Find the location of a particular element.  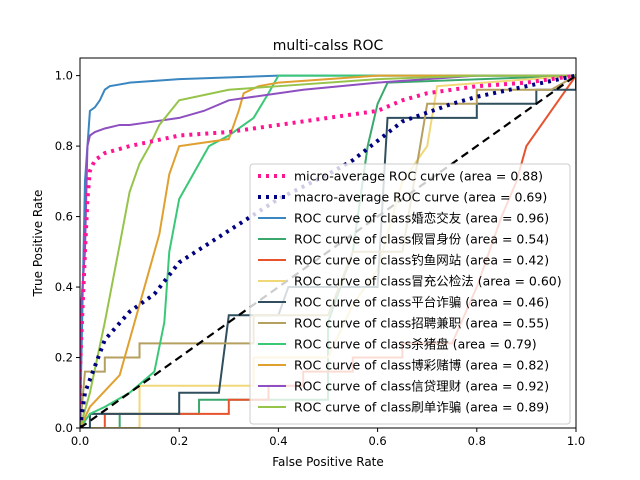

legend-entry: ROC curve of class平台诈骗 (area = 0.46) is located at coordinates (421, 302).